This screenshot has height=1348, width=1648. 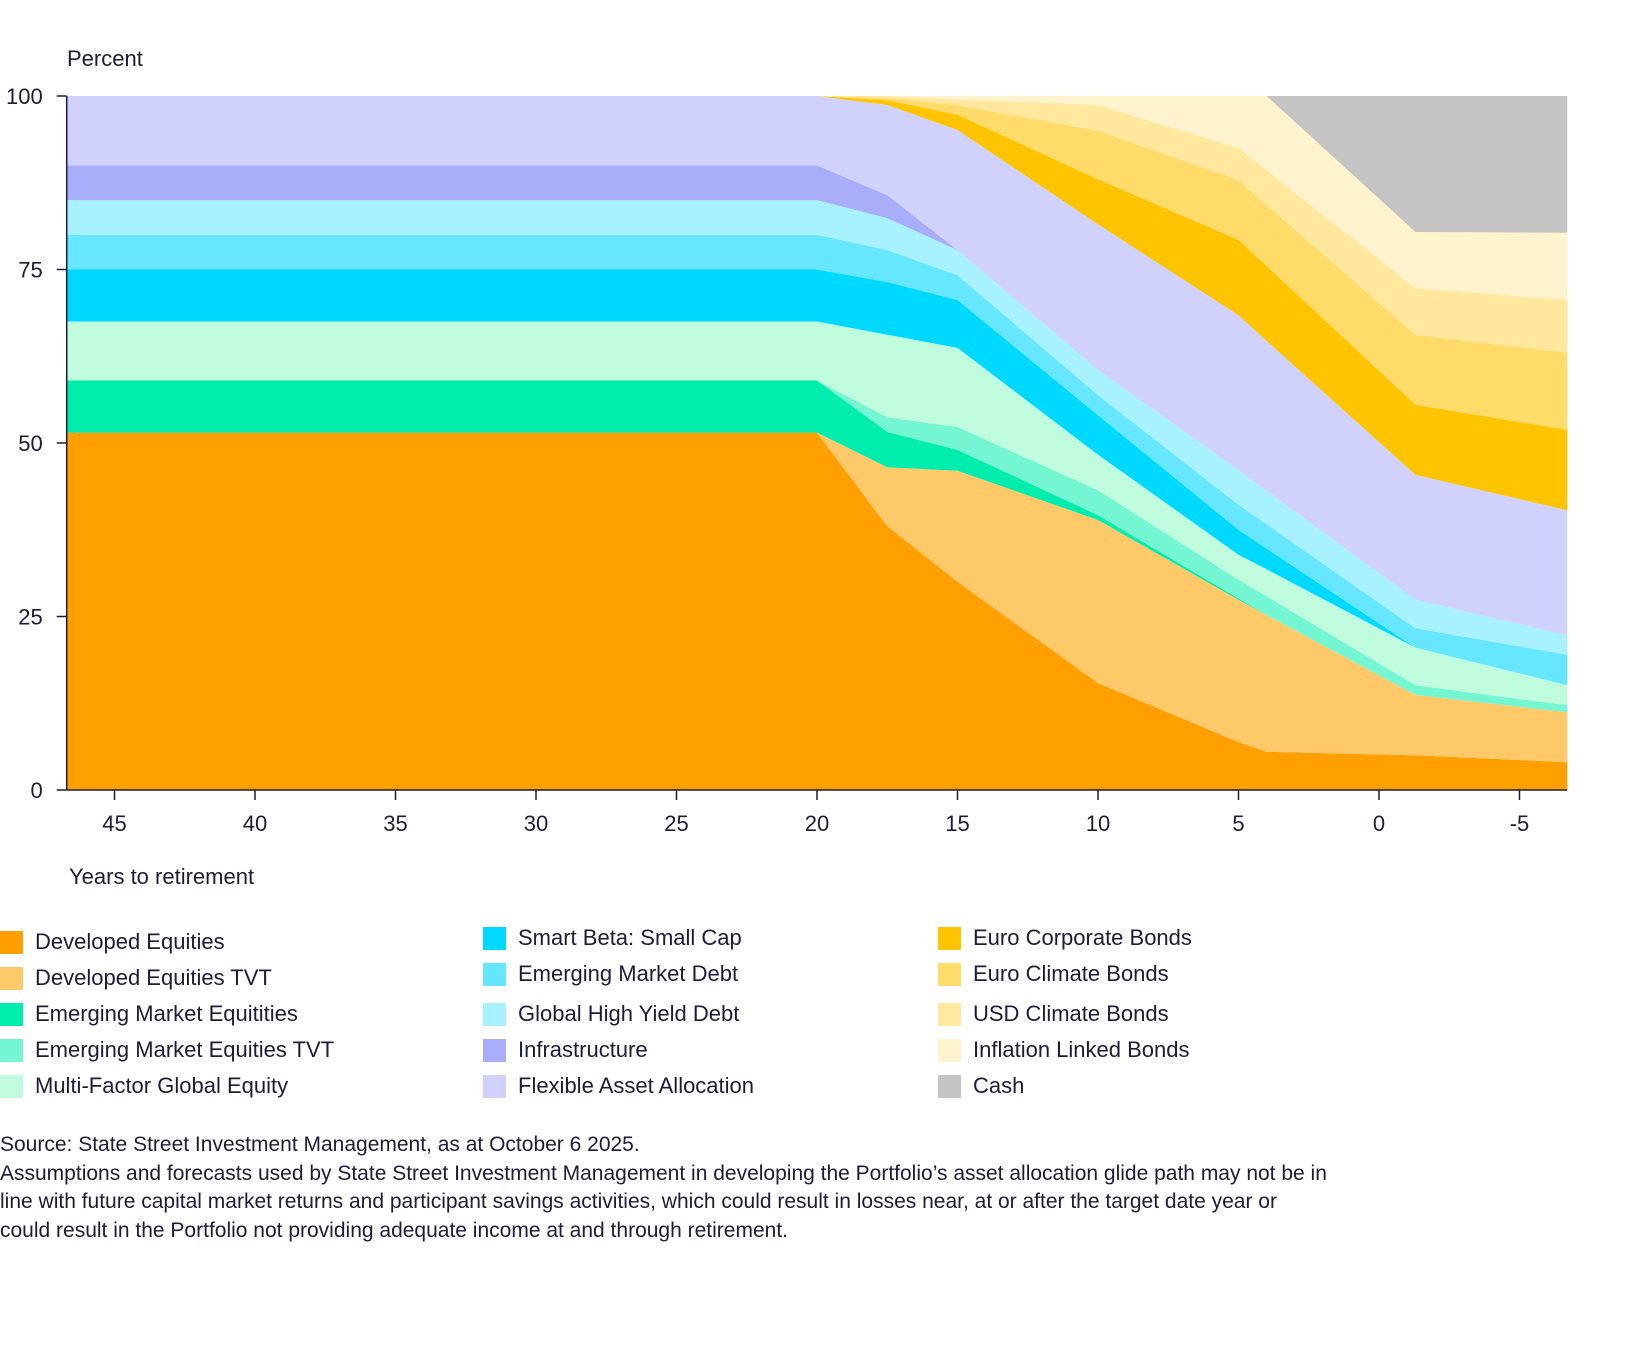 What do you see at coordinates (30, 270) in the screenshot?
I see `y-tick-label: 75` at bounding box center [30, 270].